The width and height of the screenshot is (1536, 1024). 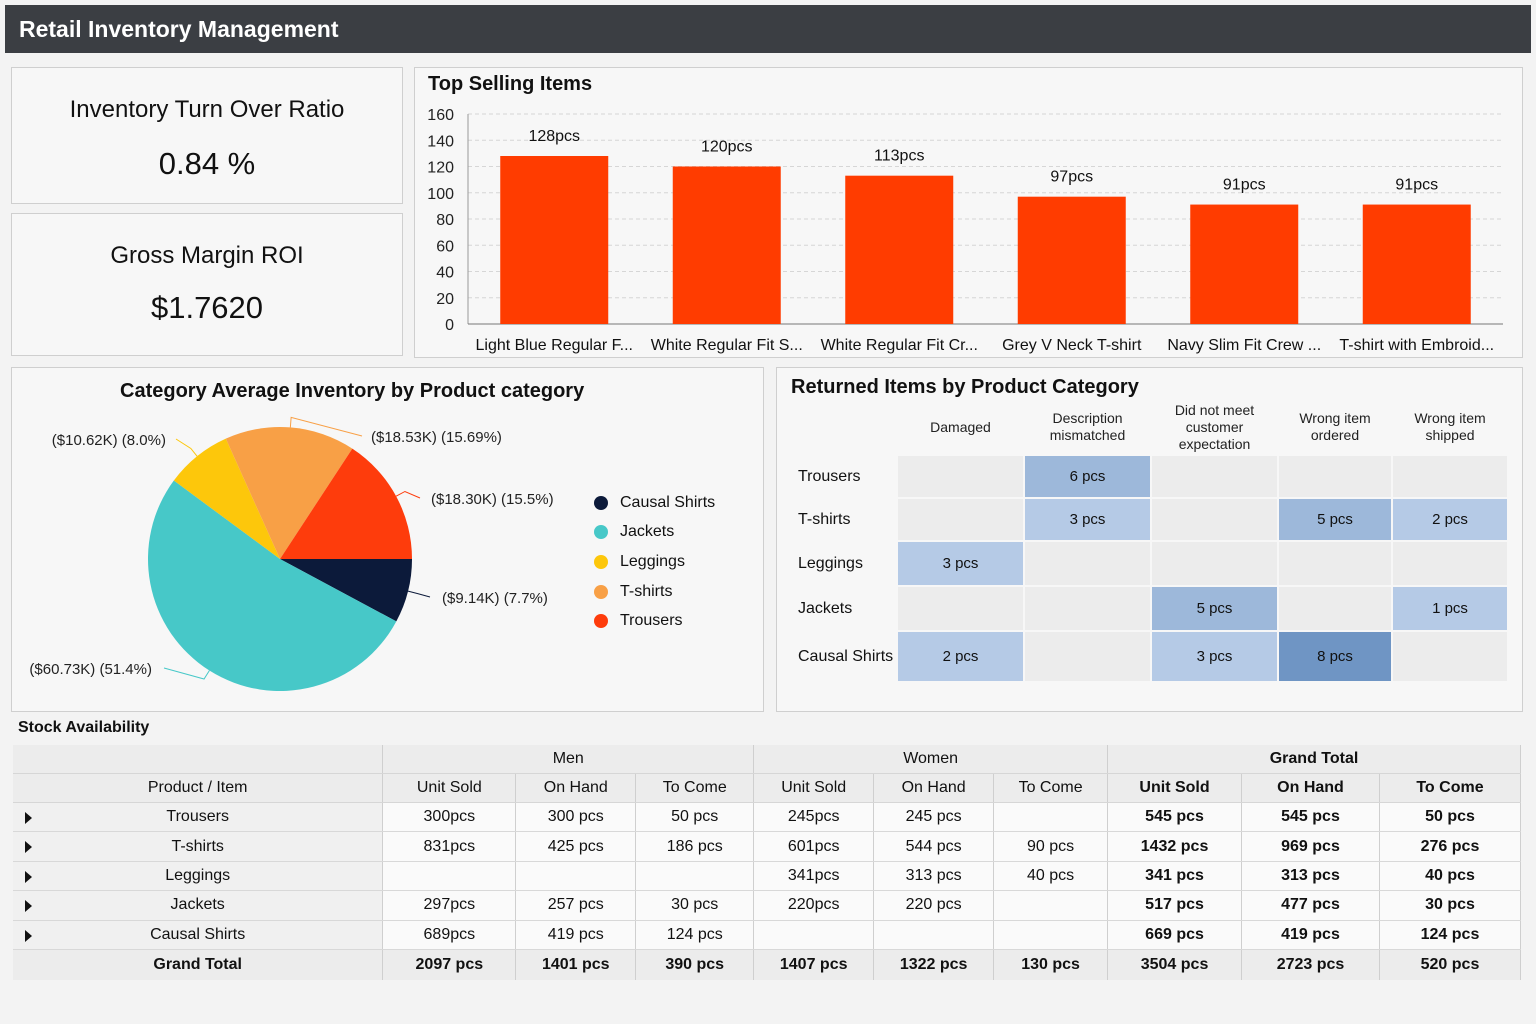 I want to click on grand-total-label: Grand Total, so click(x=198, y=964).